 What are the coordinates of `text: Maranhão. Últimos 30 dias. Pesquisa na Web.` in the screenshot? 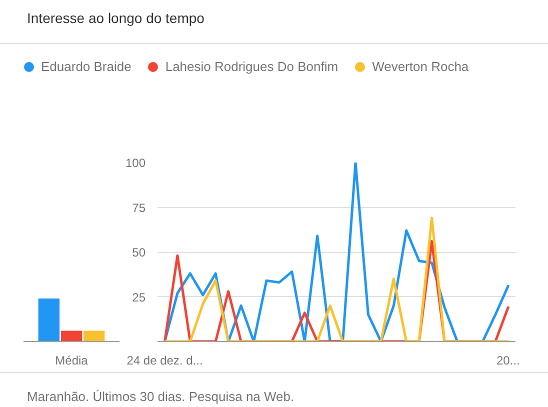 It's located at (274, 389).